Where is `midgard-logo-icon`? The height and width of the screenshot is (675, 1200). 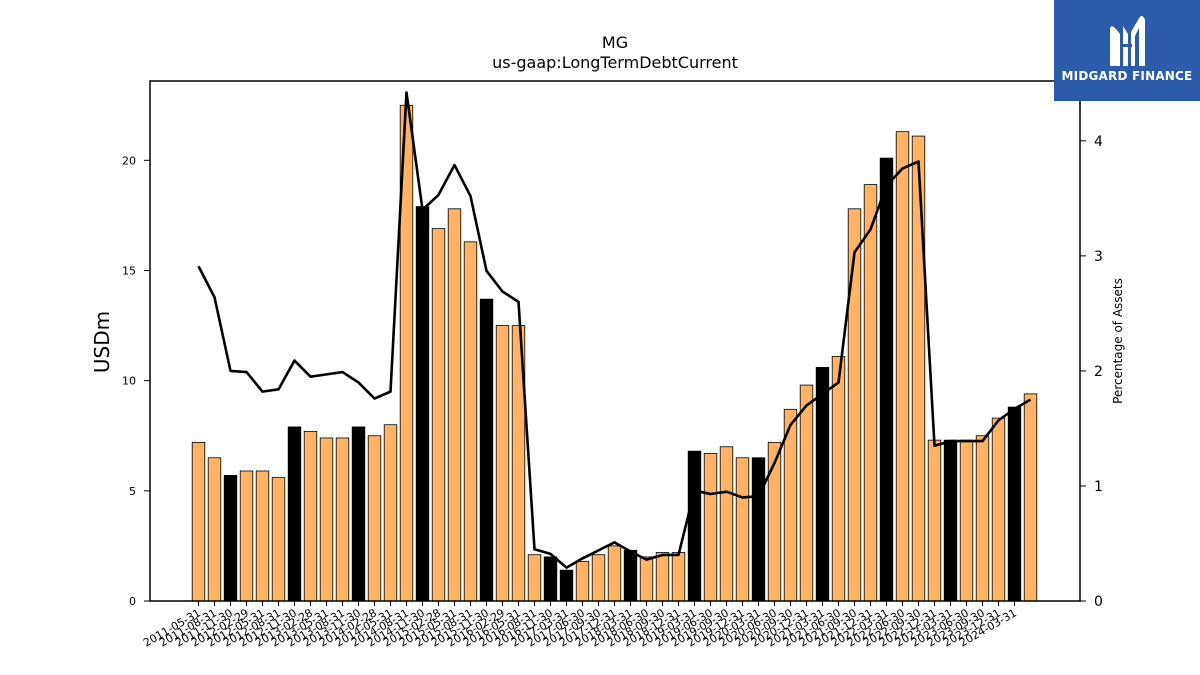 midgard-logo-icon is located at coordinates (1127, 41).